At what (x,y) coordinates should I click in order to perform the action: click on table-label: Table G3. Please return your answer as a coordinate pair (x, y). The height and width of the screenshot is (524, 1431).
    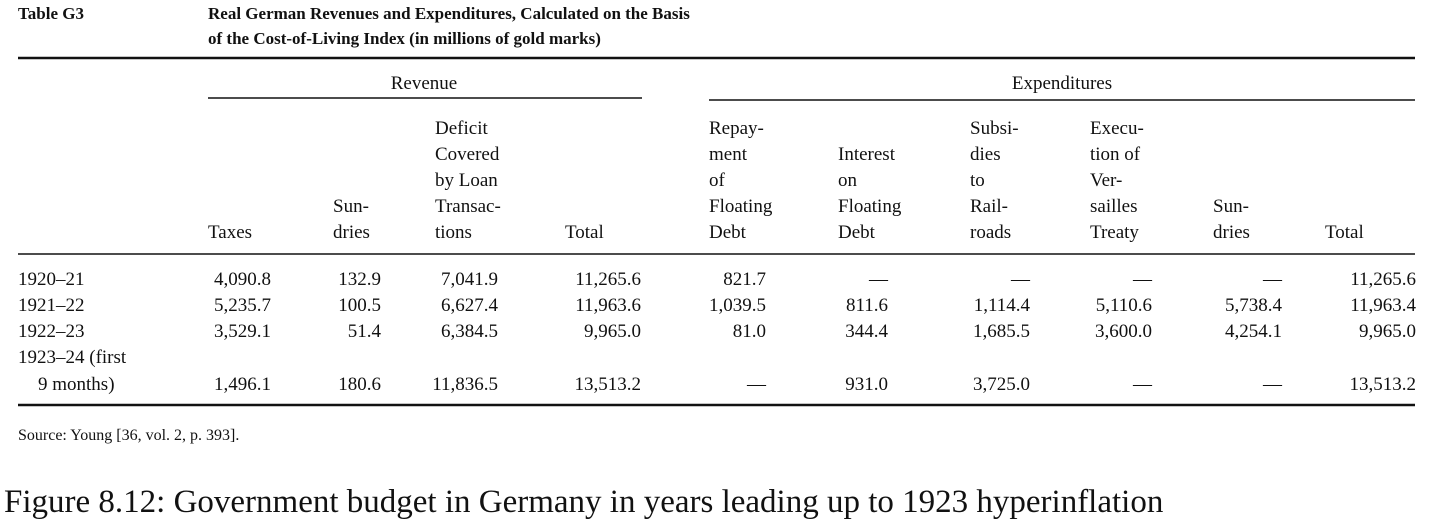
    Looking at the image, I should click on (51, 13).